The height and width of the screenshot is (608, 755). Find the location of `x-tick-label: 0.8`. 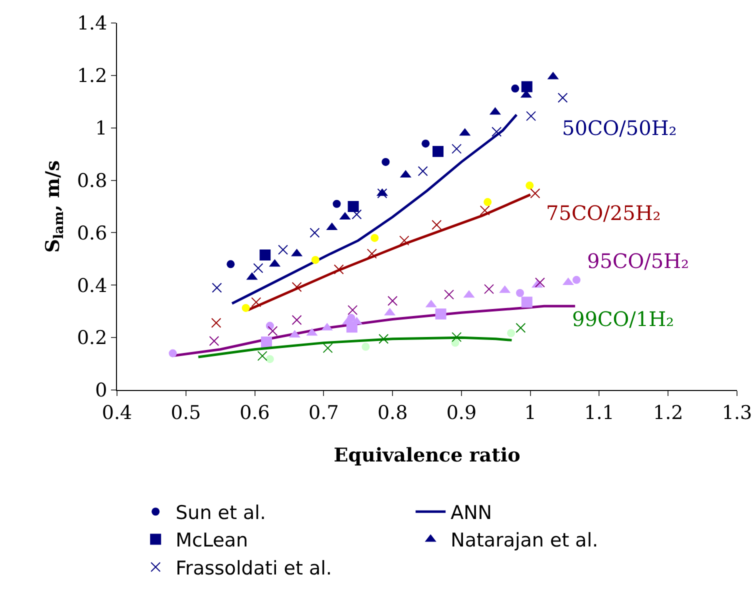

x-tick-label: 0.8 is located at coordinates (392, 413).